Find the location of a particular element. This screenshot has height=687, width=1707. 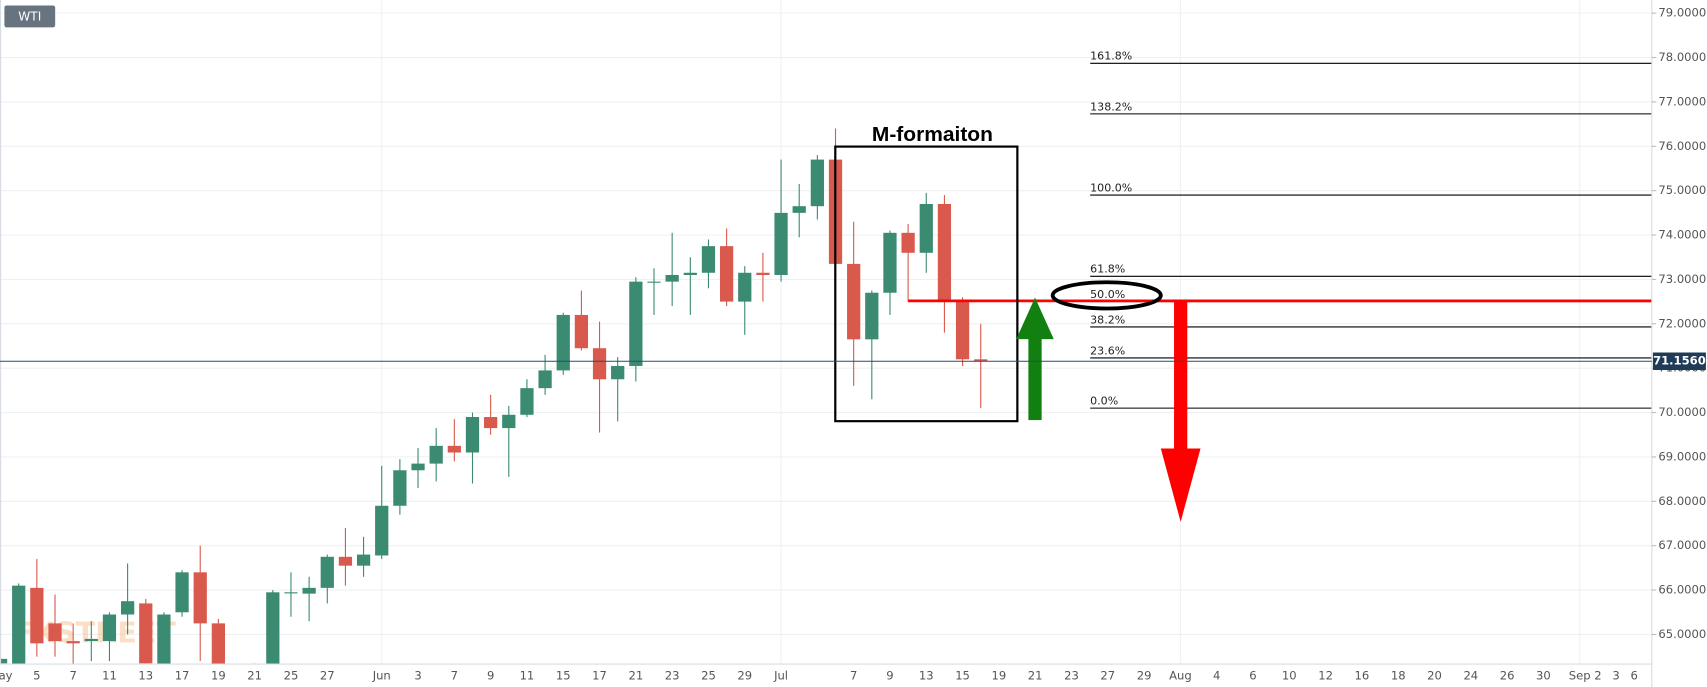

y-tick-label: 69.0000 is located at coordinates (1682, 456).